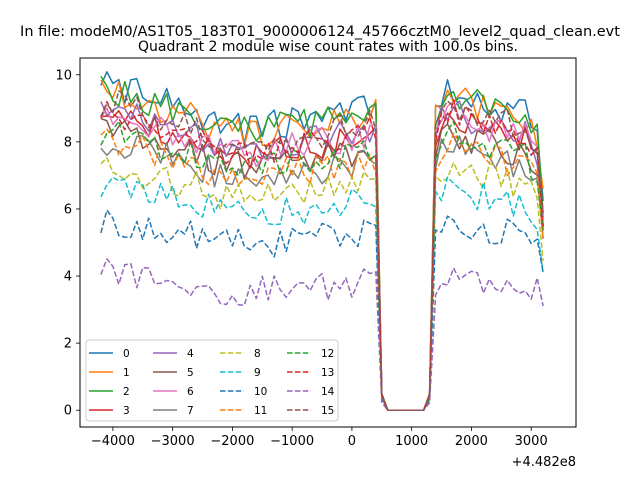 Image resolution: width=640 pixels, height=480 pixels. What do you see at coordinates (173, 441) in the screenshot?
I see `x-tick-label: −3000` at bounding box center [173, 441].